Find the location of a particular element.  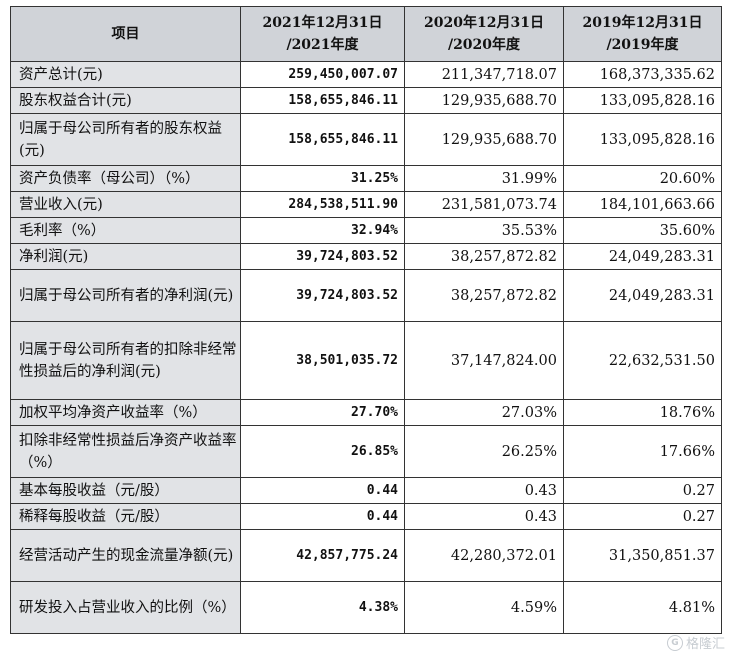

row-label: 净利润(元) is located at coordinates (125, 256).